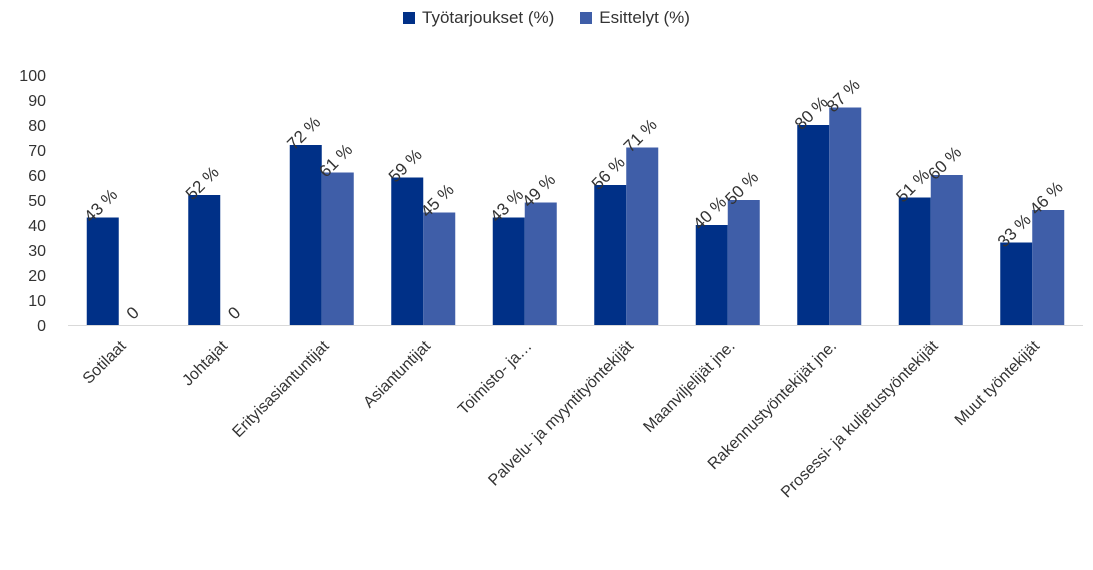 The height and width of the screenshot is (570, 1093). What do you see at coordinates (397, 374) in the screenshot?
I see `x-tick-label: Asiantuntijat` at bounding box center [397, 374].